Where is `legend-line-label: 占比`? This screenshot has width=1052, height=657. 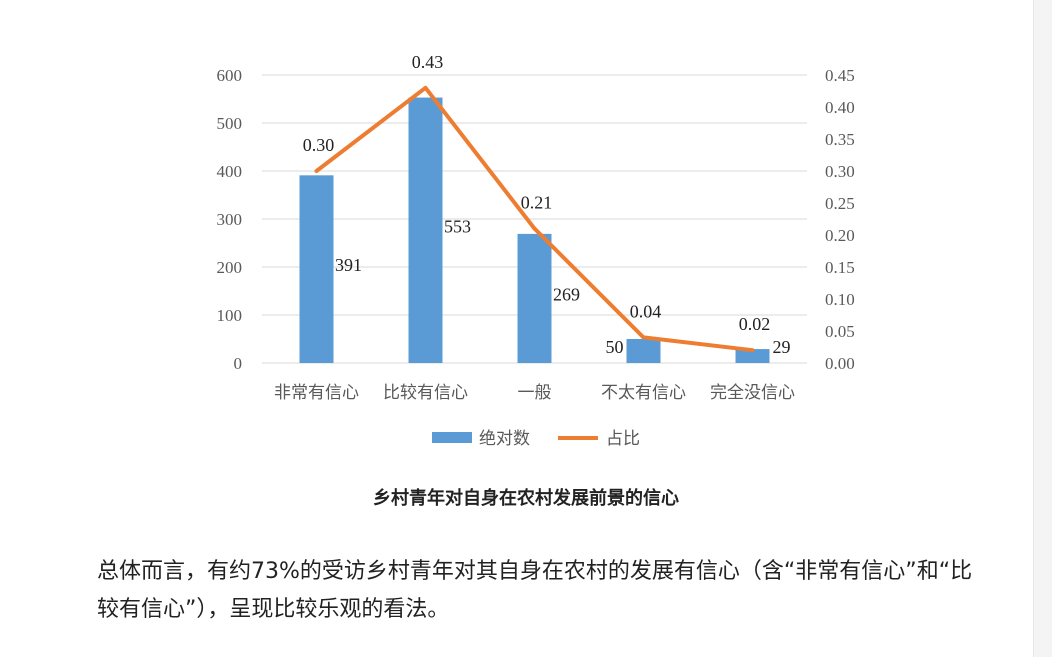
legend-line-label: 占比 is located at coordinates (623, 439).